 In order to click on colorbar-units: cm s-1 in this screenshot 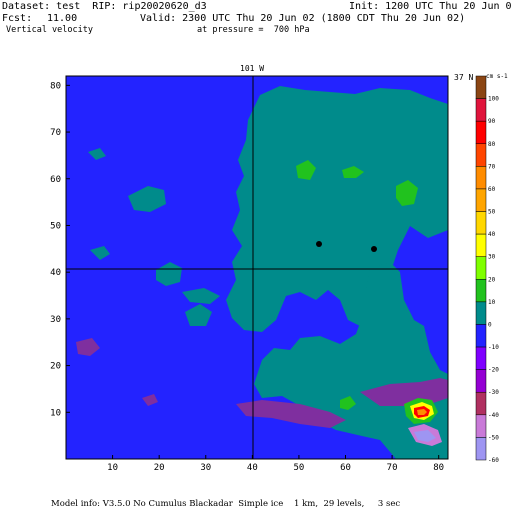, I will do `click(497, 76)`.